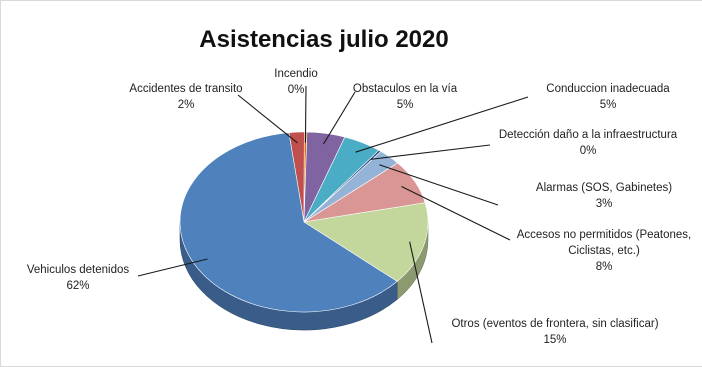 This screenshot has width=702, height=367. I want to click on pie-slice, so click(366, 242).